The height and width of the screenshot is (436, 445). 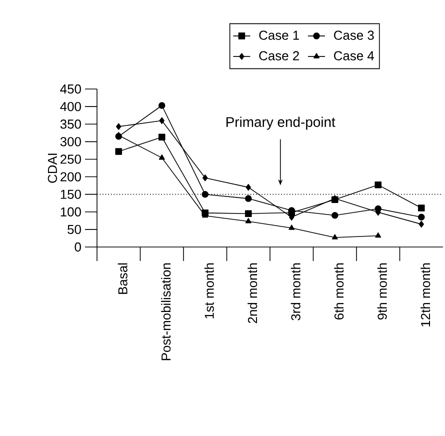 What do you see at coordinates (53, 168) in the screenshot?
I see `y-axis-title: CDAI` at bounding box center [53, 168].